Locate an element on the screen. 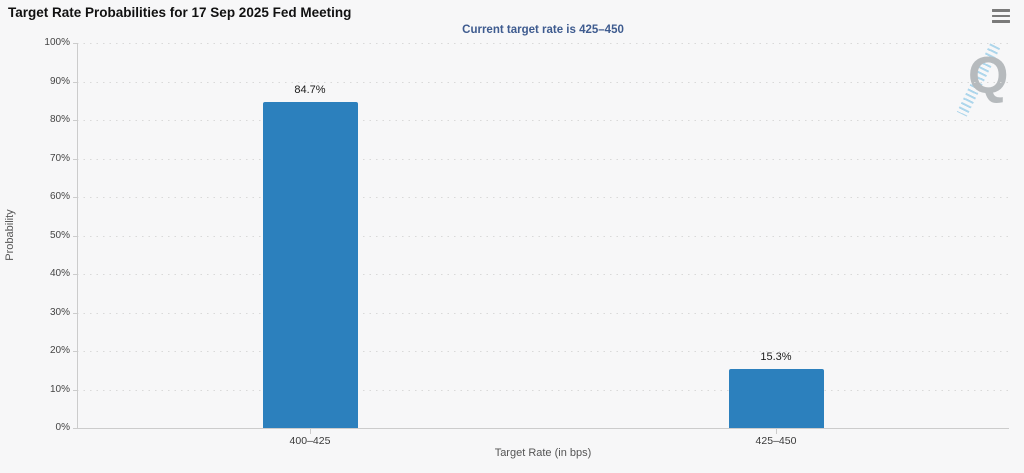  hamburger-icon is located at coordinates (1003, 16).